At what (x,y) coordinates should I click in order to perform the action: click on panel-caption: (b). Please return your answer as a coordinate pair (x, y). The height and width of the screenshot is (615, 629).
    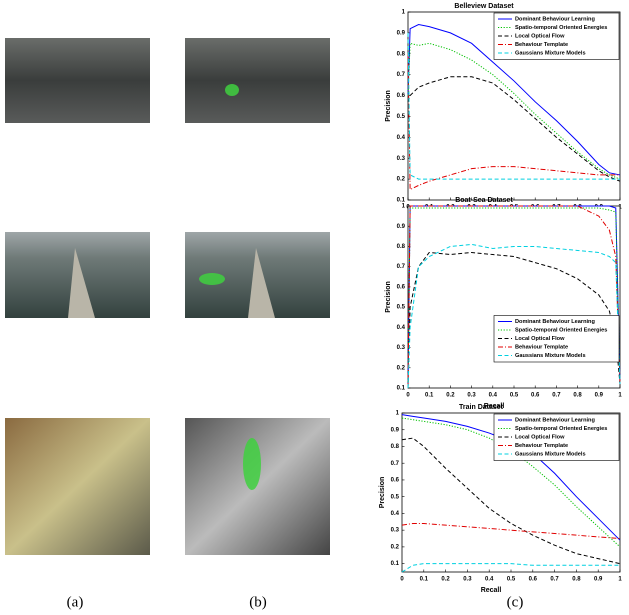
    Looking at the image, I should click on (258, 602).